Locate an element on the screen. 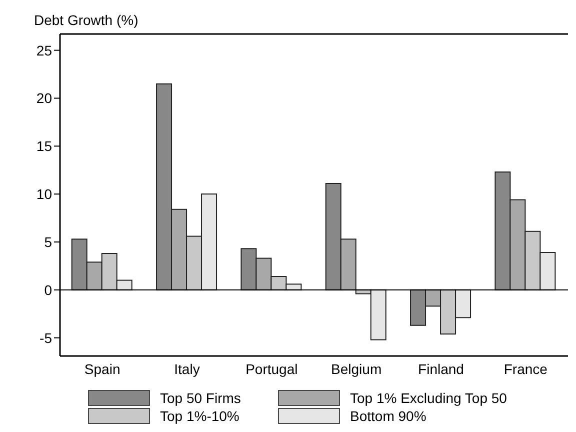 The width and height of the screenshot is (576, 432). y-tick-label: 25 is located at coordinates (44, 50).